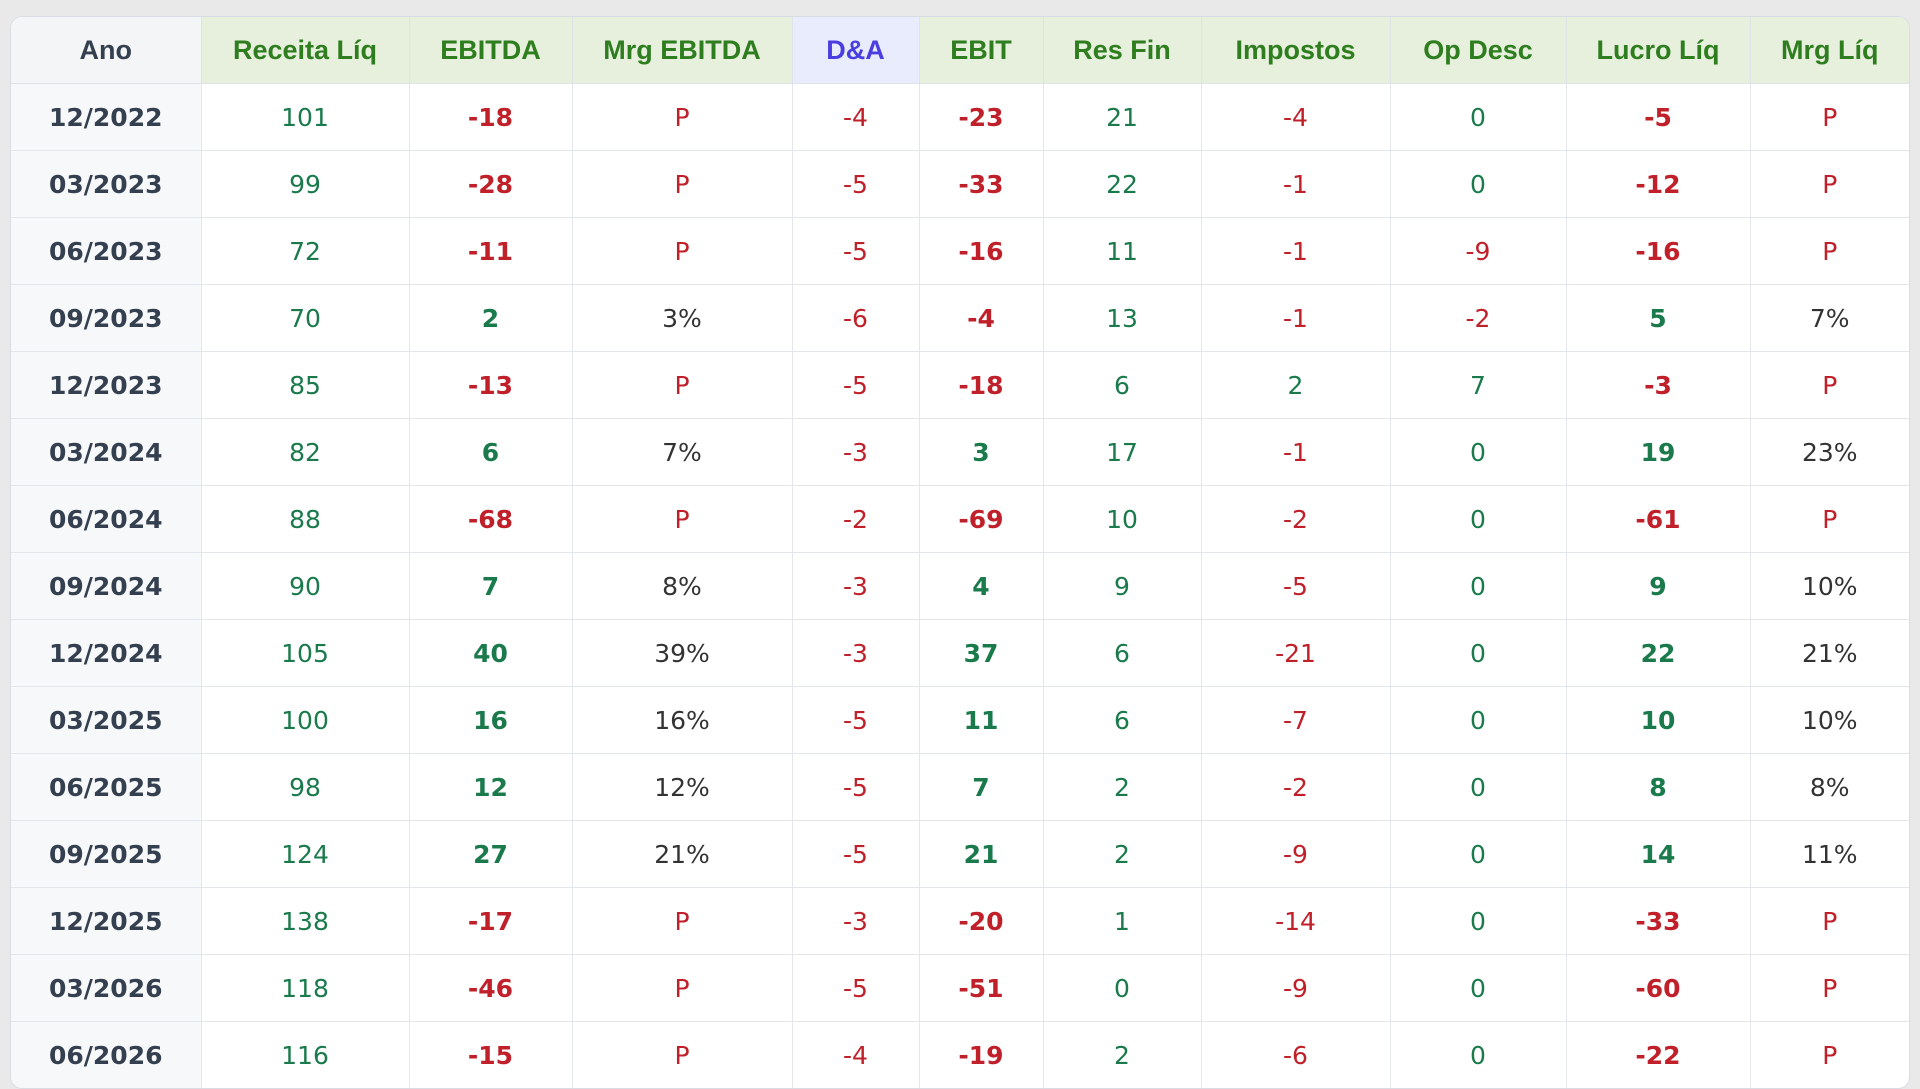 The height and width of the screenshot is (1089, 1920). Describe the element at coordinates (960, 720) in the screenshot. I see `table-row: 03/2025 100 16 16% -5 11 6 -7 0 10 10%` at that location.